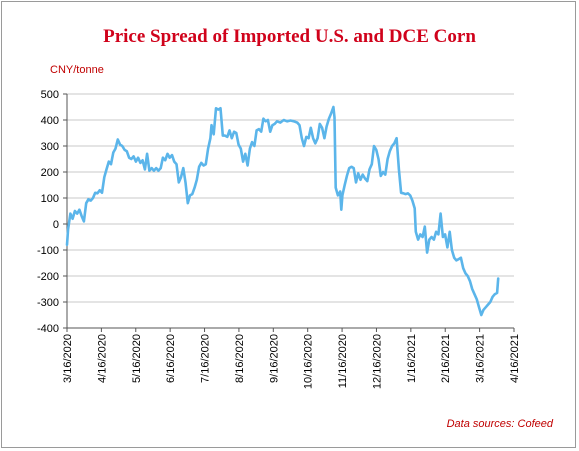  I want to click on y-axis-tick-labels: 500 400 300 200 100 0 -100 -200 -300 -400, so click(48, 212).